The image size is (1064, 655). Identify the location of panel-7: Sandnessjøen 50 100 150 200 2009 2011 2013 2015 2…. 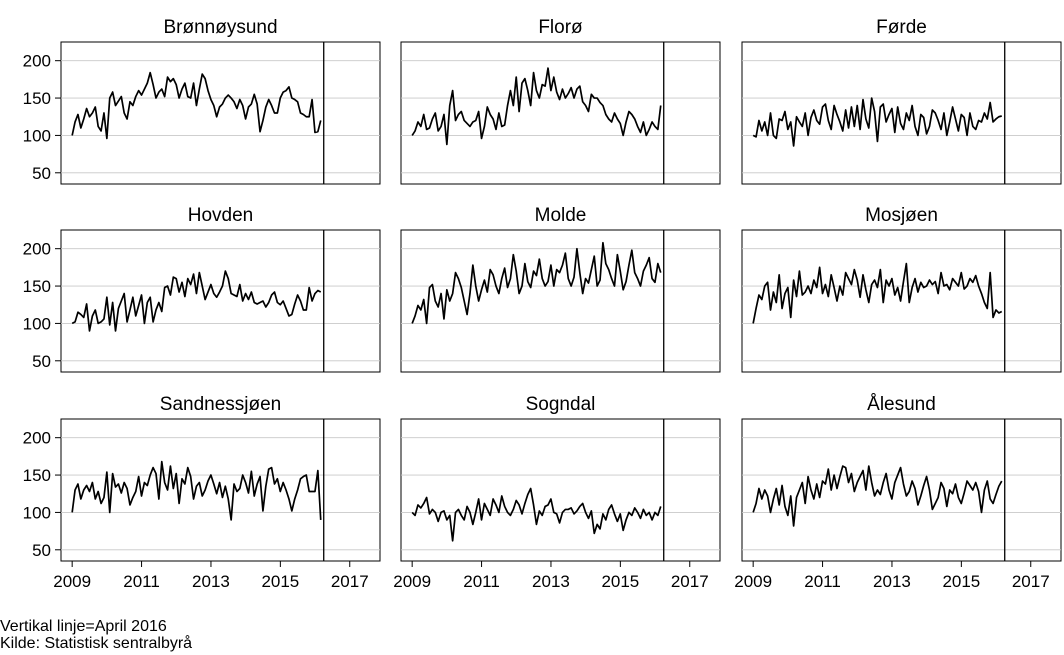
(202, 492).